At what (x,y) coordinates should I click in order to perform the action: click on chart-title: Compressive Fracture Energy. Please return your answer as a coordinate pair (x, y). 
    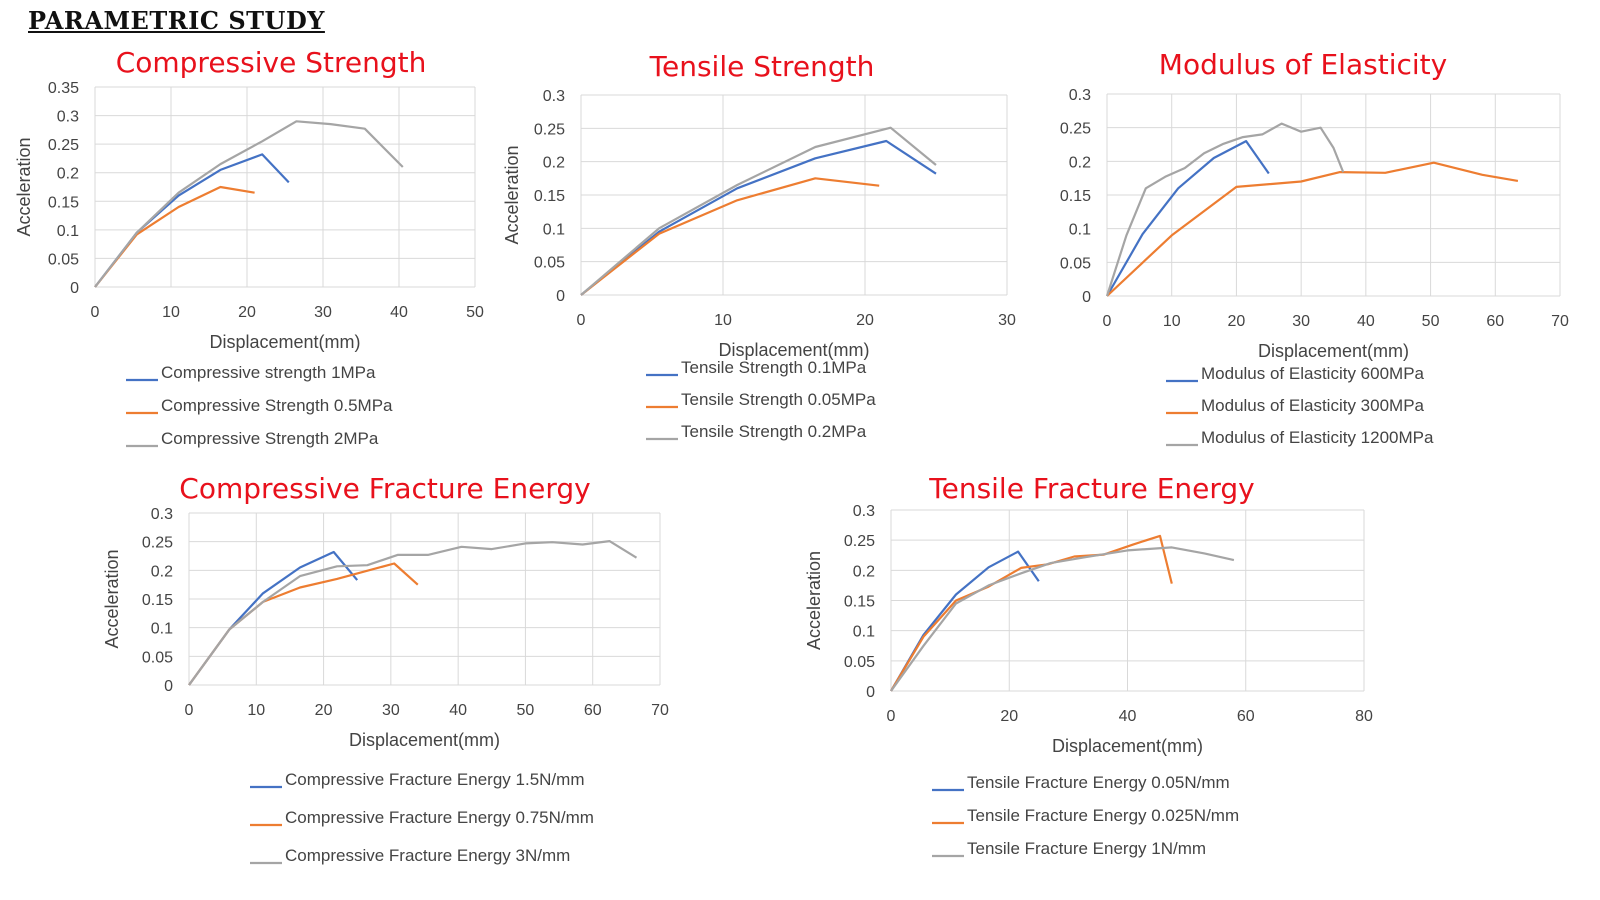
    Looking at the image, I should click on (384, 488).